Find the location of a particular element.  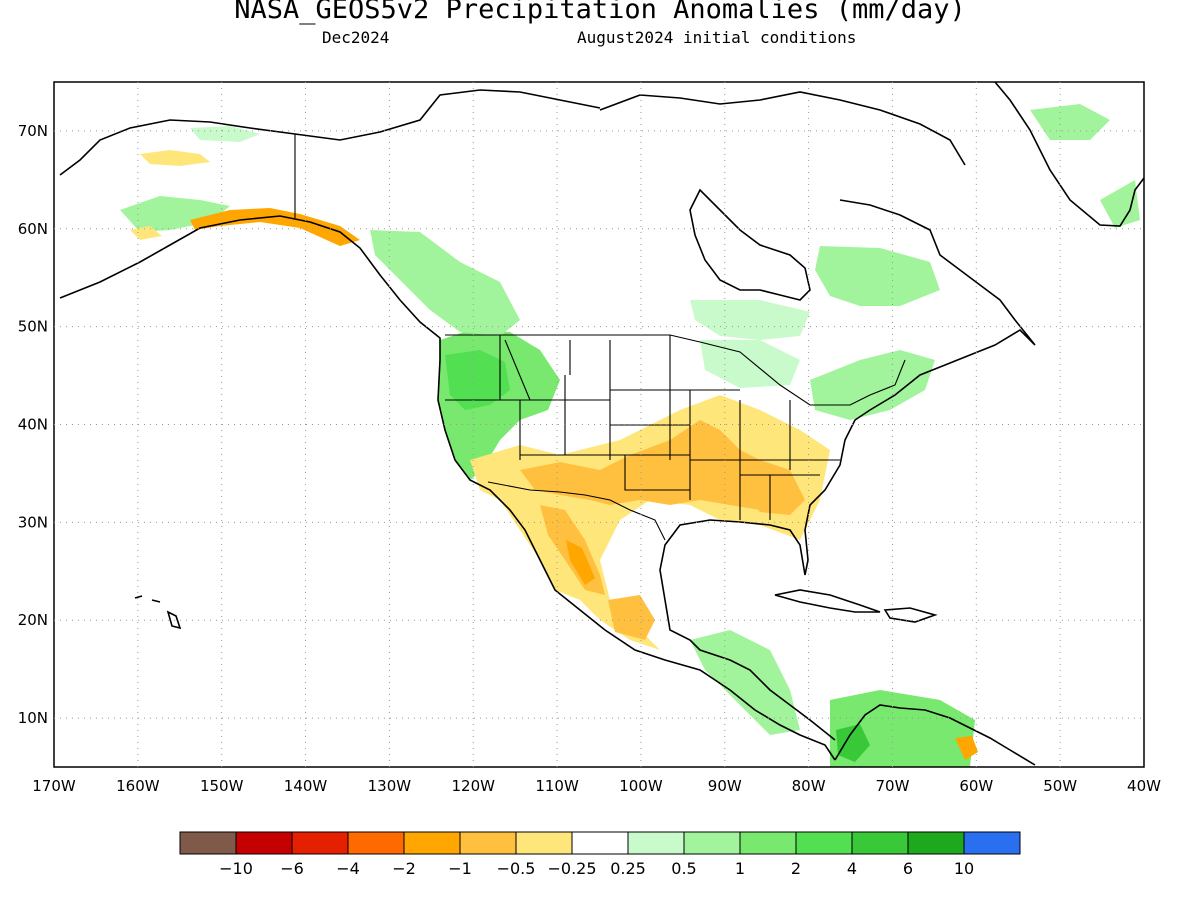

colorbar-tick-label: −4 is located at coordinates (348, 868).